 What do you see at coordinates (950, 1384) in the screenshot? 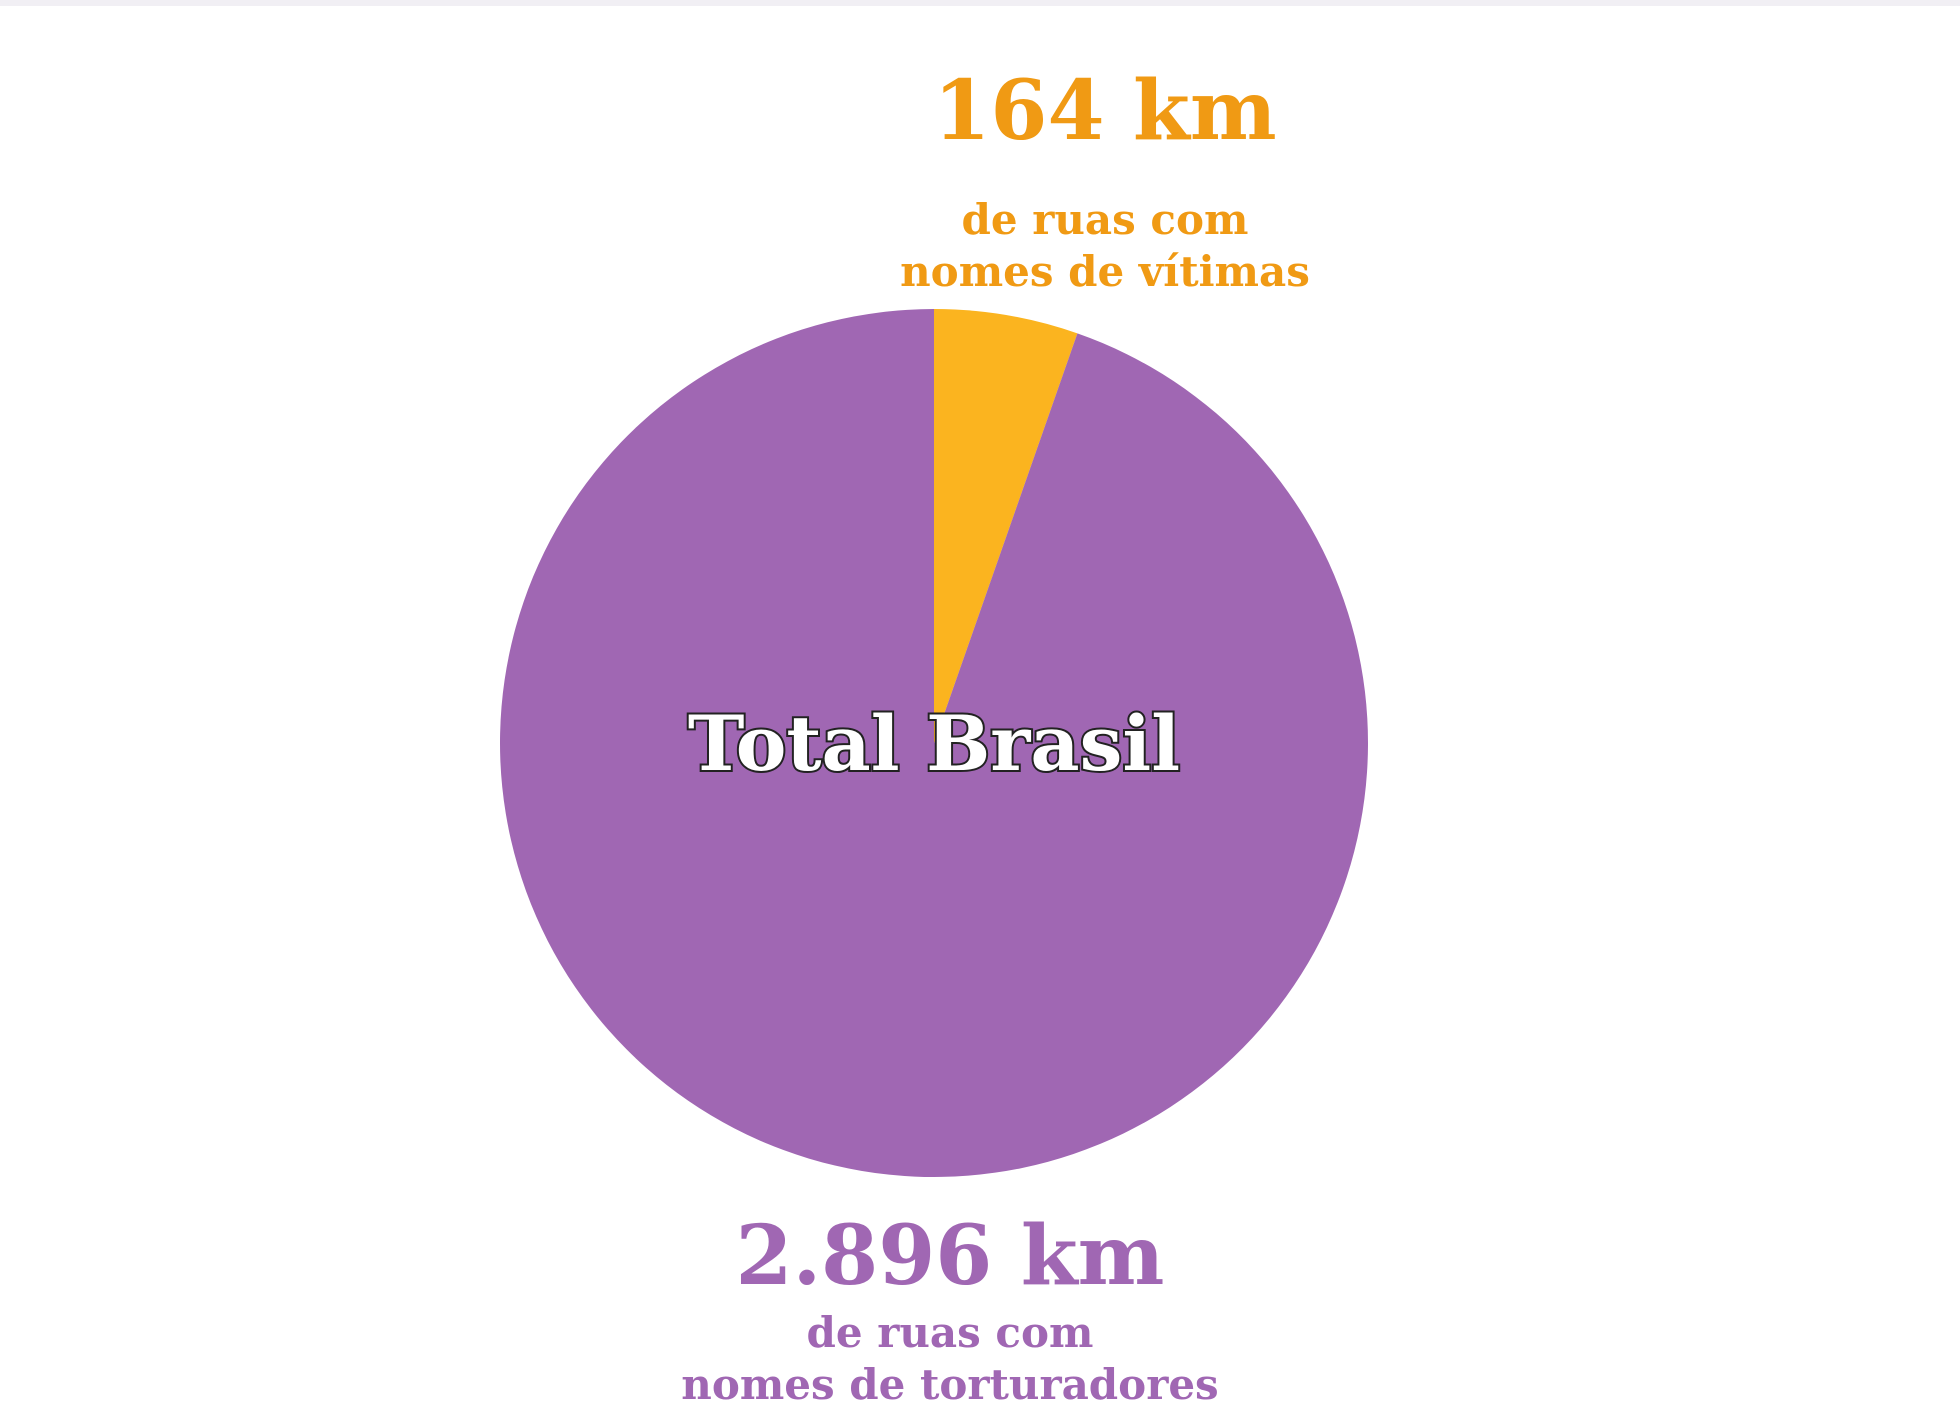
I see `torturers-caption-line-2: nomes de torturadores` at bounding box center [950, 1384].